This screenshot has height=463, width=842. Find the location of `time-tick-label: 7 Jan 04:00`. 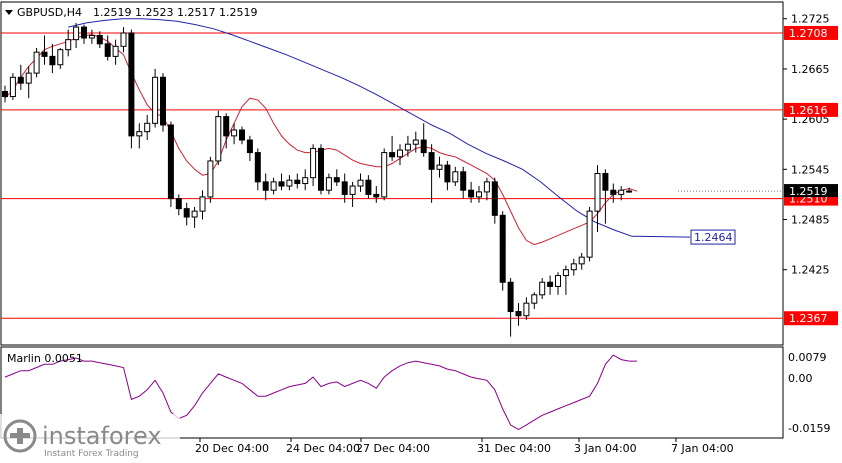

time-tick-label: 7 Jan 04:00 is located at coordinates (702, 448).